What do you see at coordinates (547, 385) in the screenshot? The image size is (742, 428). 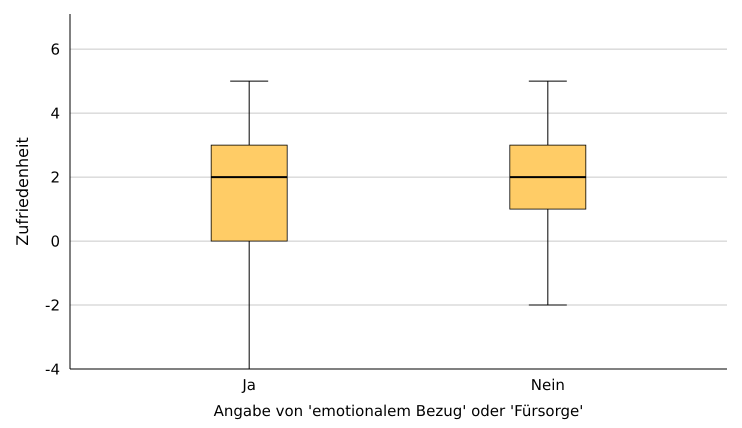 I see `x-tick-label: Nein` at bounding box center [547, 385].